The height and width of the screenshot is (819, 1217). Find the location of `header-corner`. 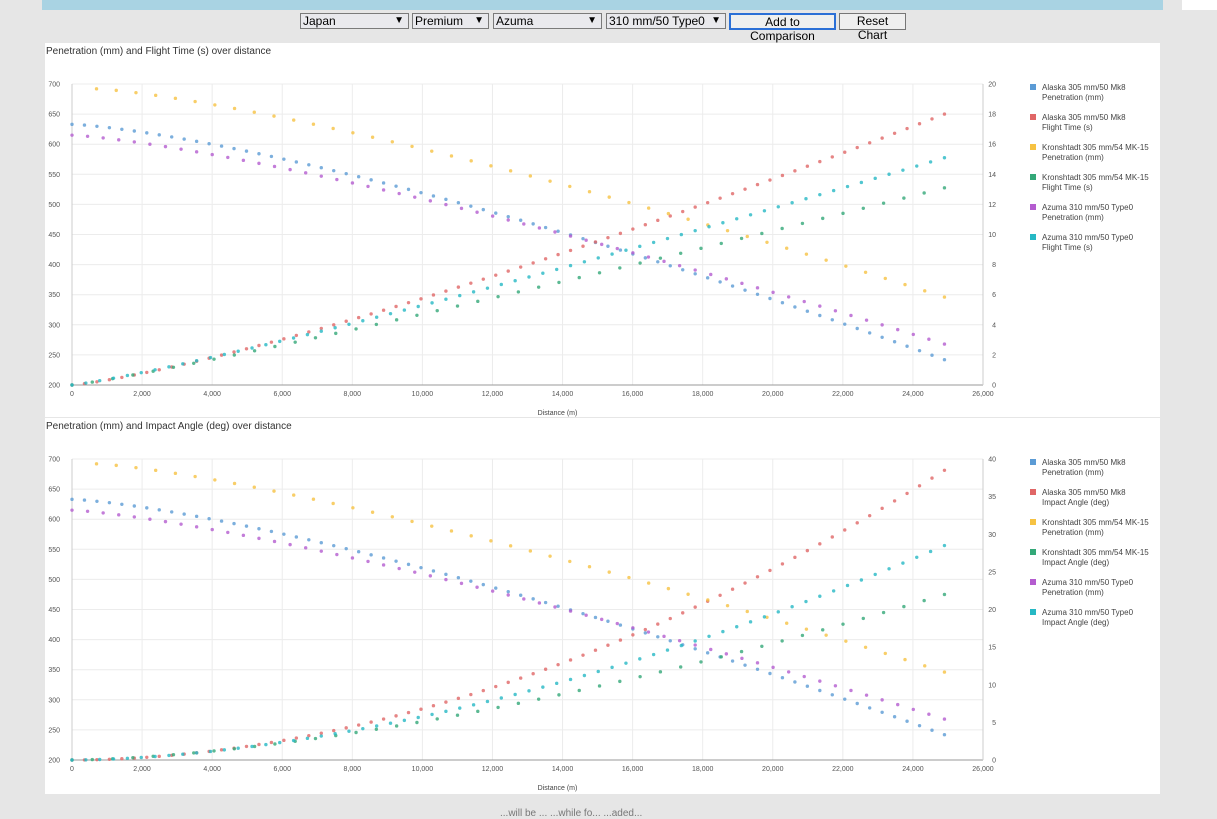

header-corner is located at coordinates (1199, 5).